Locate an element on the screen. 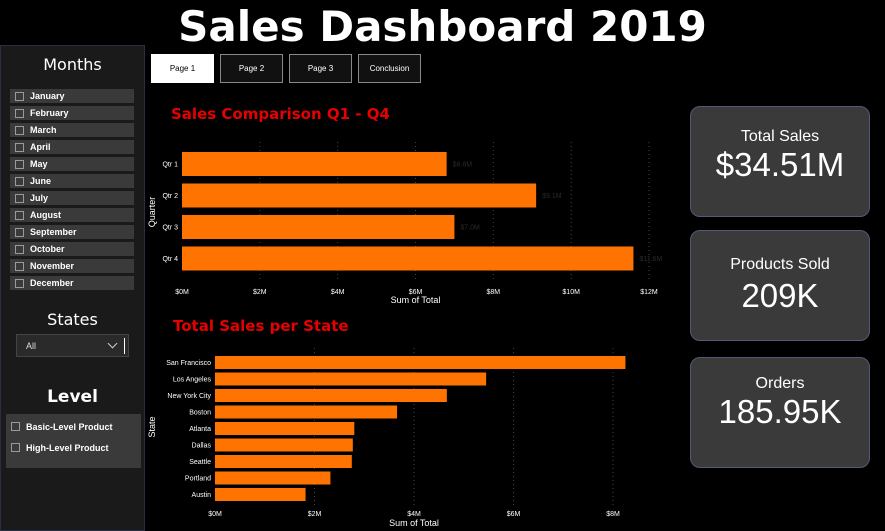 This screenshot has height=531, width=885. y-tick-label: Qtr 1 is located at coordinates (170, 165).